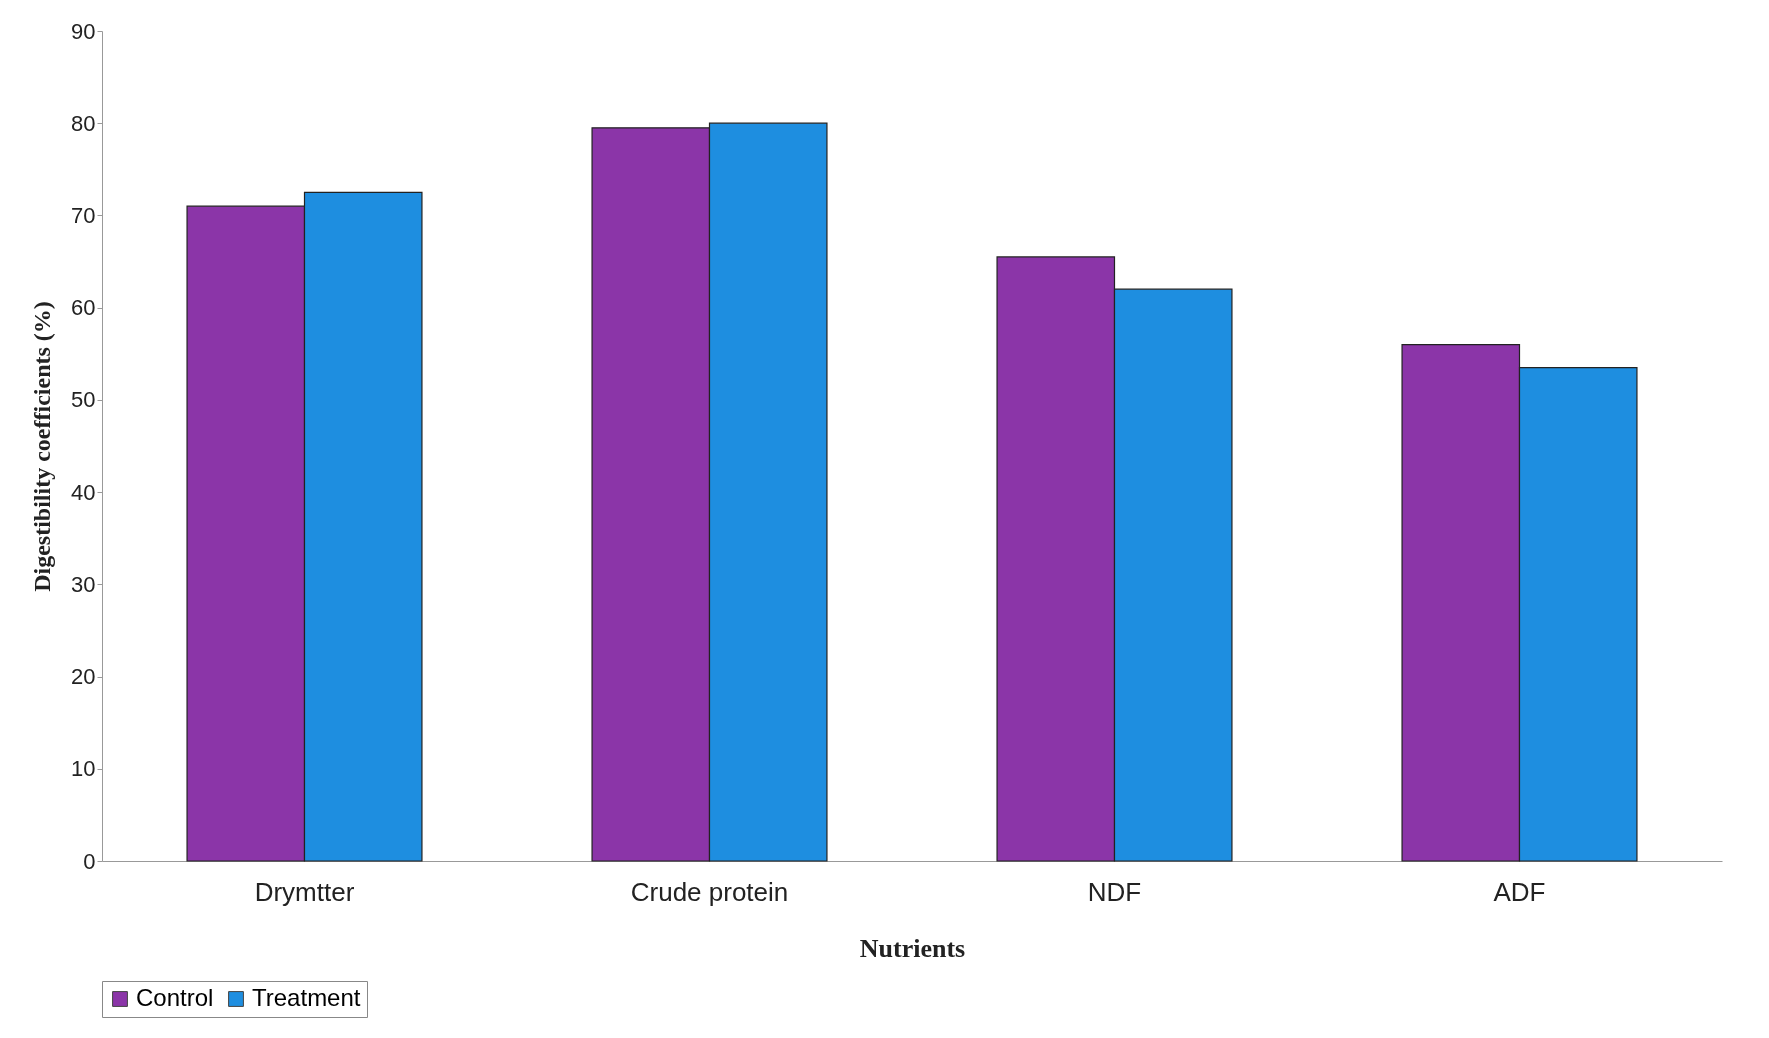 Image resolution: width=1769 pixels, height=1038 pixels. Describe the element at coordinates (912, 948) in the screenshot. I see `x-axis-title: Nutrients` at that location.